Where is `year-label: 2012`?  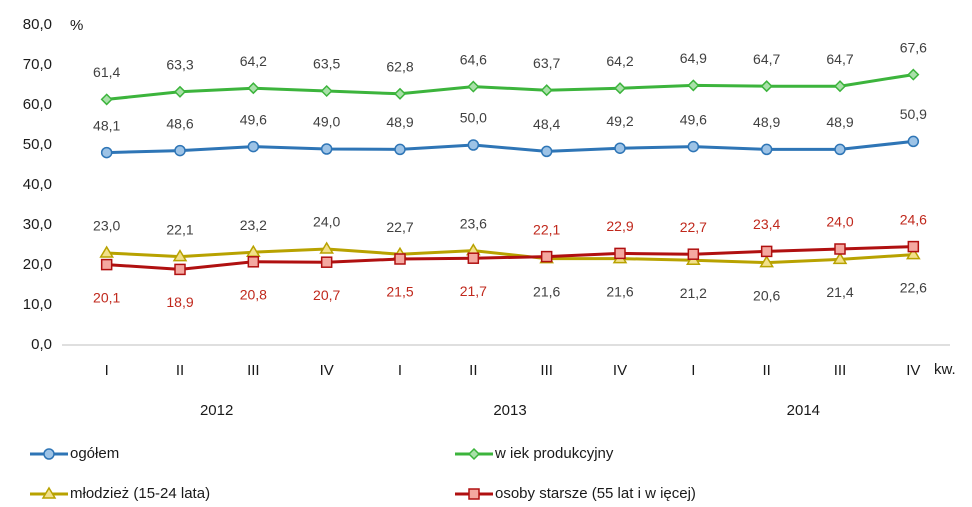 year-label: 2012 is located at coordinates (216, 410).